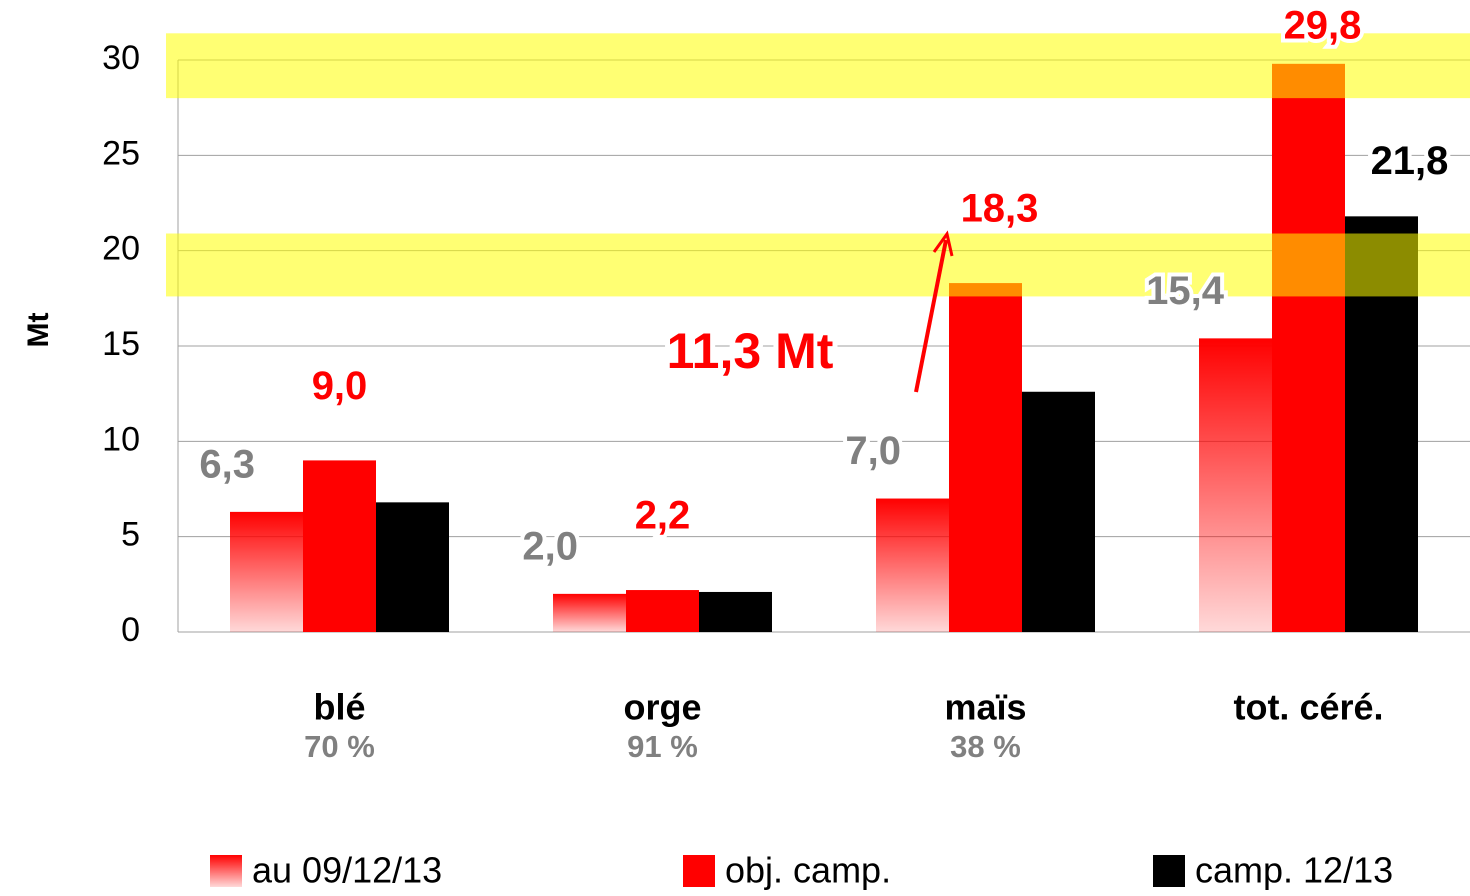  Describe the element at coordinates (662, 746) in the screenshot. I see `x-tick-sublabel: 91 %` at that location.